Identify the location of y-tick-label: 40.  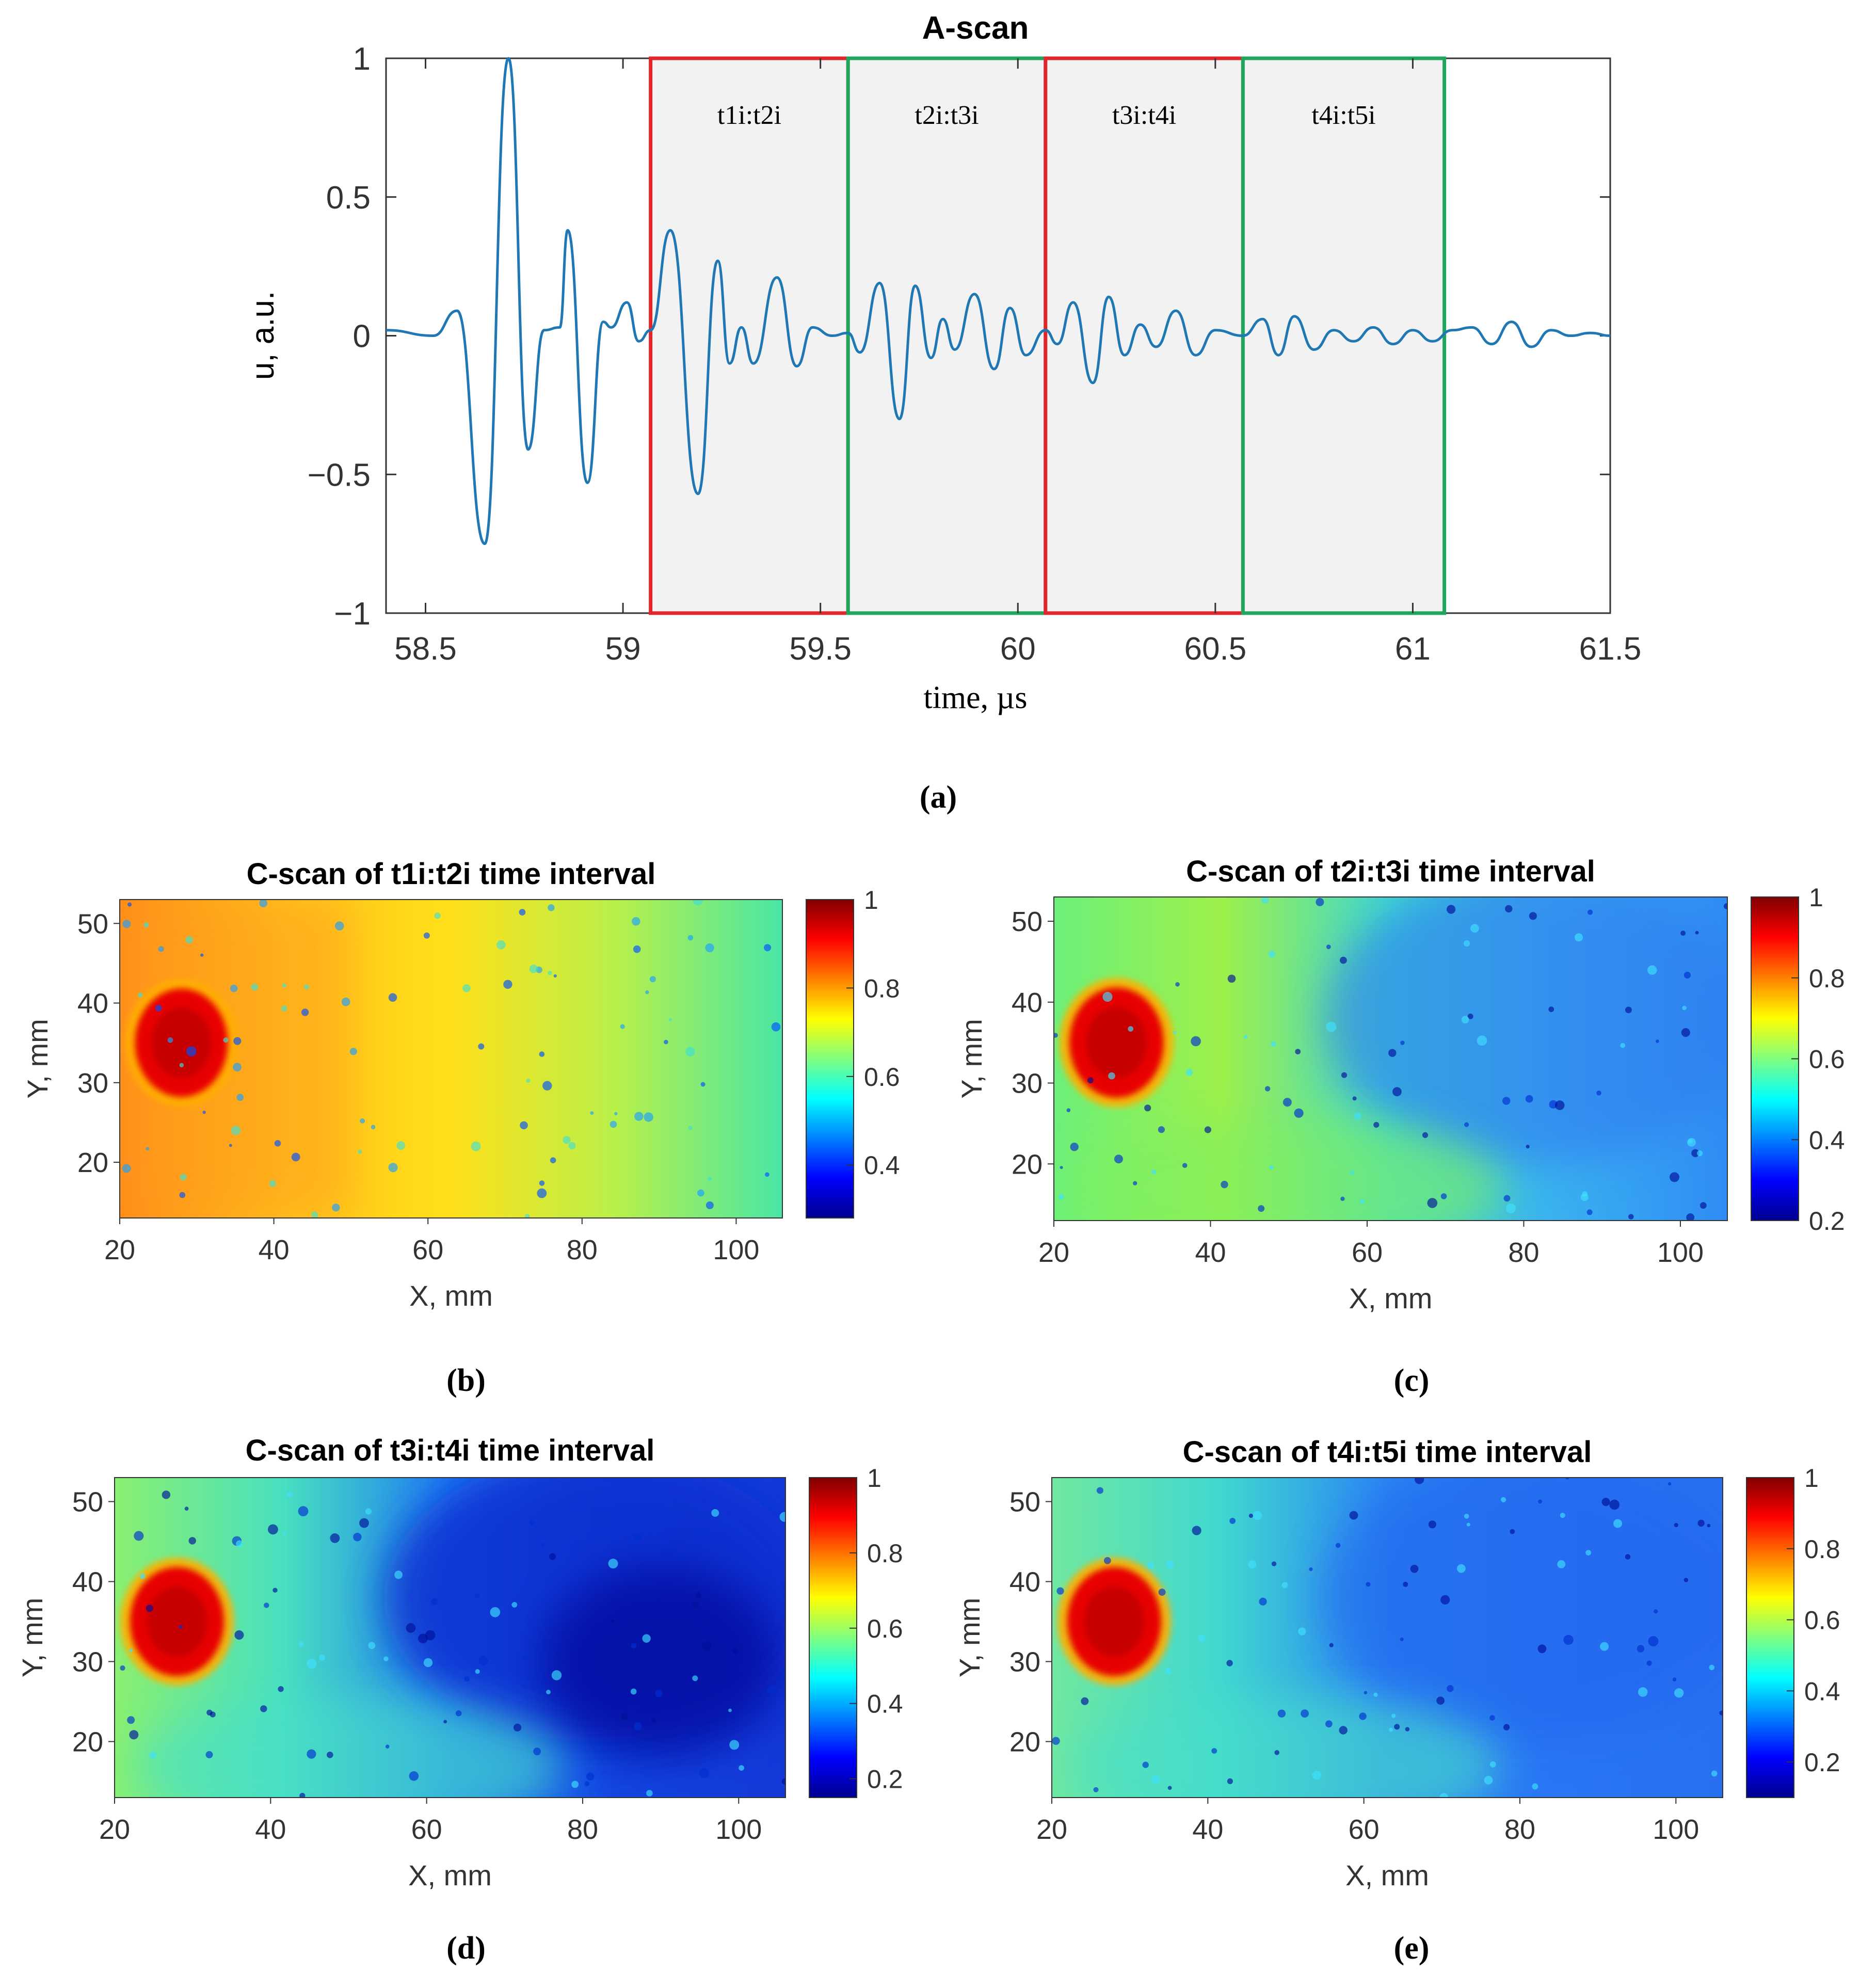
(92, 1003).